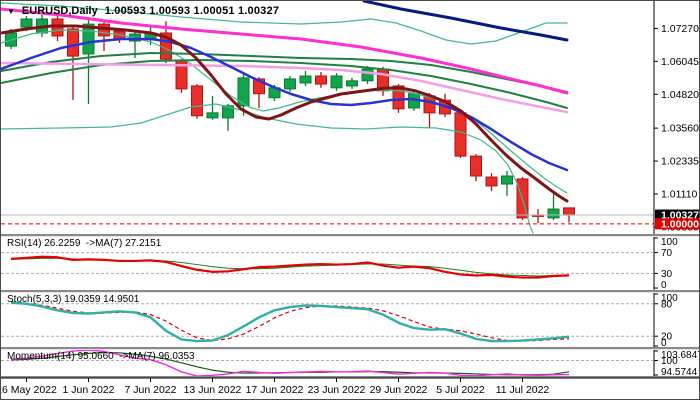  What do you see at coordinates (192, 11) in the screenshot?
I see `ohlc-summary: 1.00593 1.00593 1.00051 1.00327` at bounding box center [192, 11].